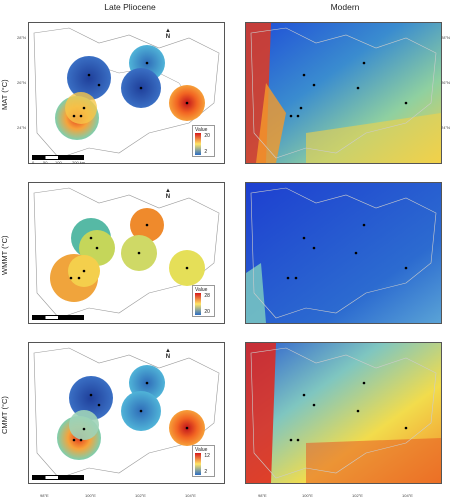  Describe the element at coordinates (207, 136) in the screenshot. I see `legend-max: 20` at that location.